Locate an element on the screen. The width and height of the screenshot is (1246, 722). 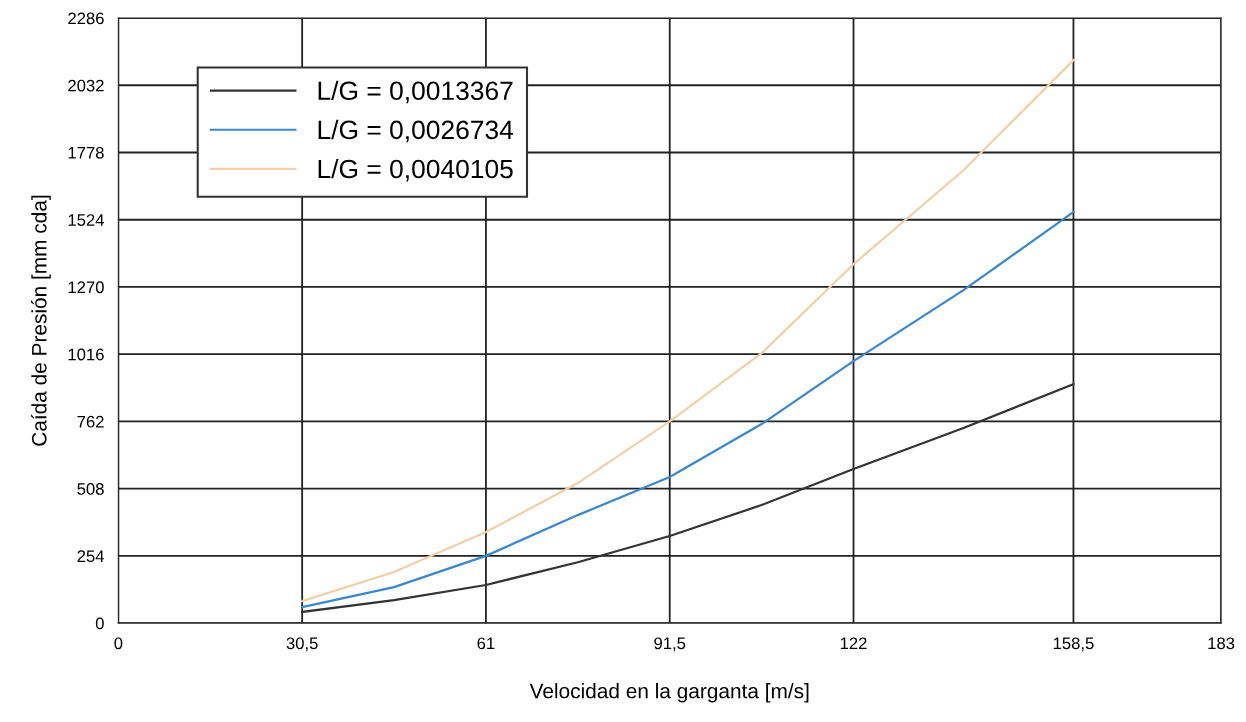
y-tick-label: 508 is located at coordinates (90, 489).